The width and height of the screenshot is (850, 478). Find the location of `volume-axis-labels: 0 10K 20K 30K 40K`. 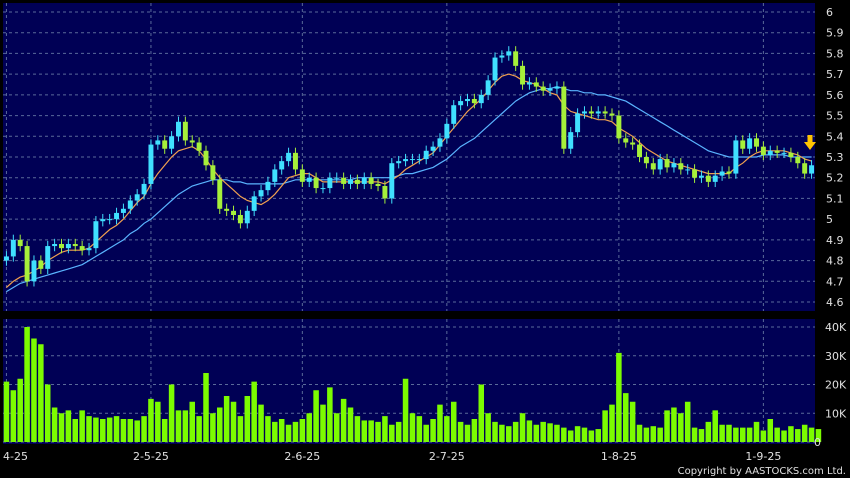

volume-axis-labels: 0 10K 20K 30K 40K is located at coordinates (830, 385).